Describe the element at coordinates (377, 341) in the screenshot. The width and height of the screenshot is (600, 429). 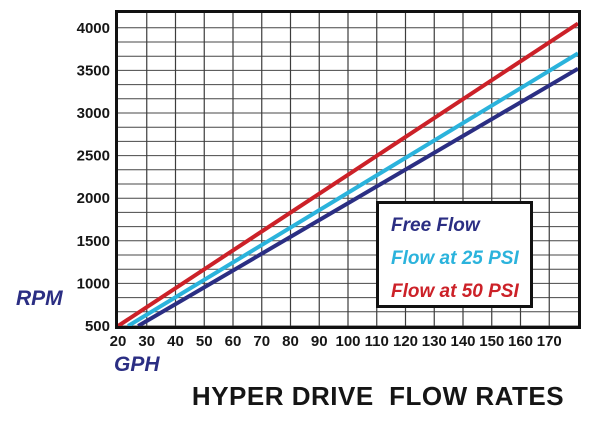
I see `x-tick-label: 110` at that location.